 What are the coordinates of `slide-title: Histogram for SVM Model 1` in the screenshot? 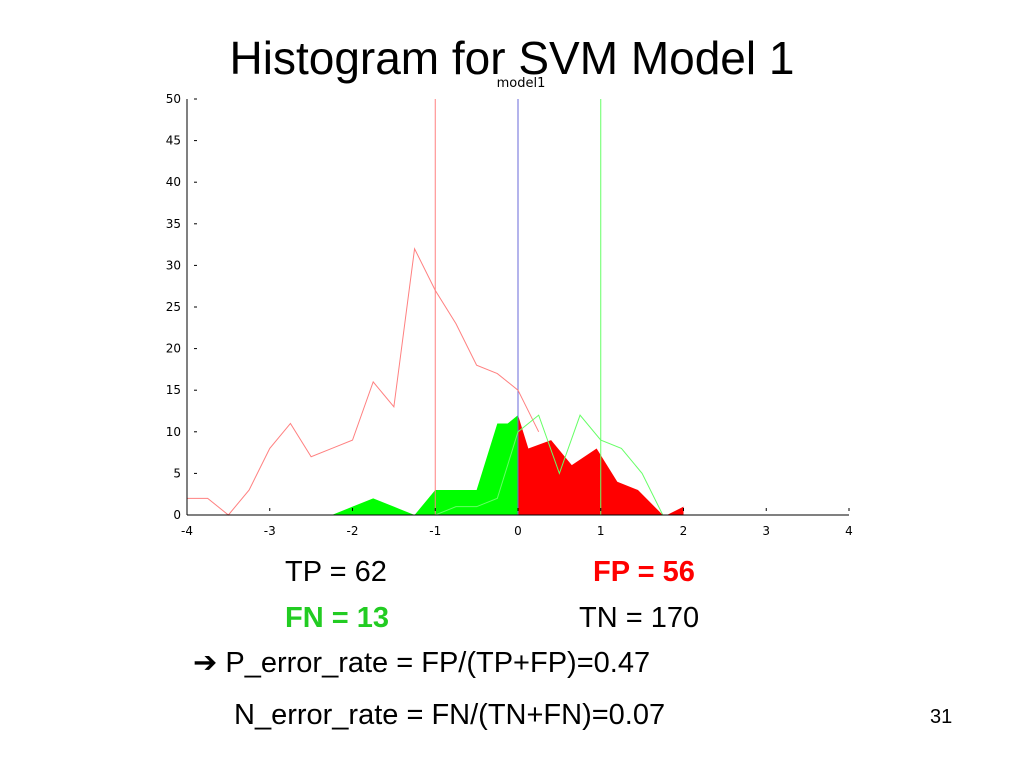 It's located at (512, 58).